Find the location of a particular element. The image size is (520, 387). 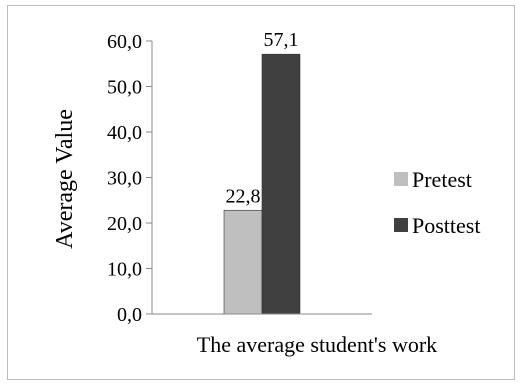

legend-swatch-posttest is located at coordinates (401, 225).